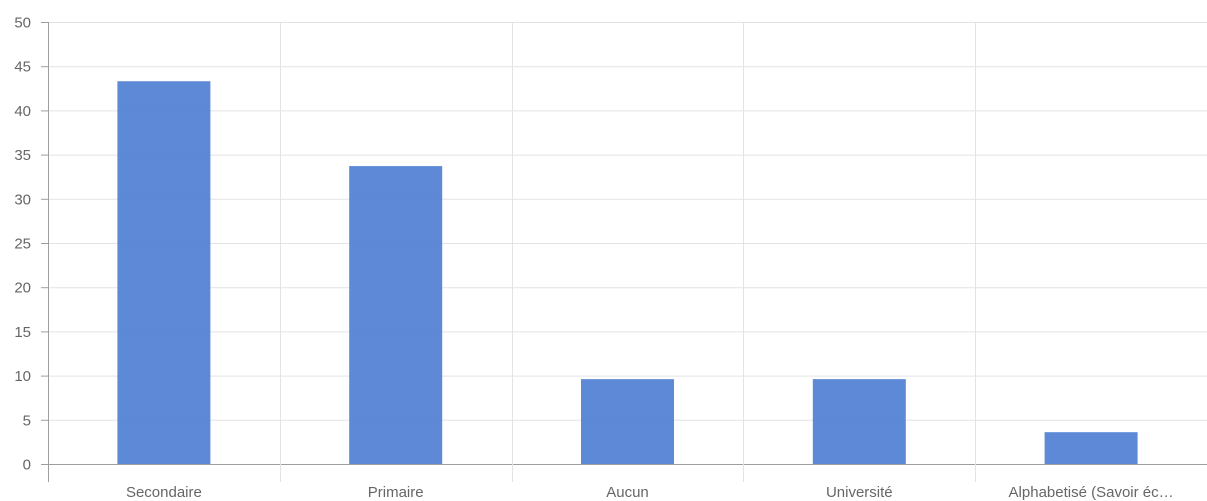 The width and height of the screenshot is (1207, 501). I want to click on x-category-label-2: Aucun, so click(627, 492).